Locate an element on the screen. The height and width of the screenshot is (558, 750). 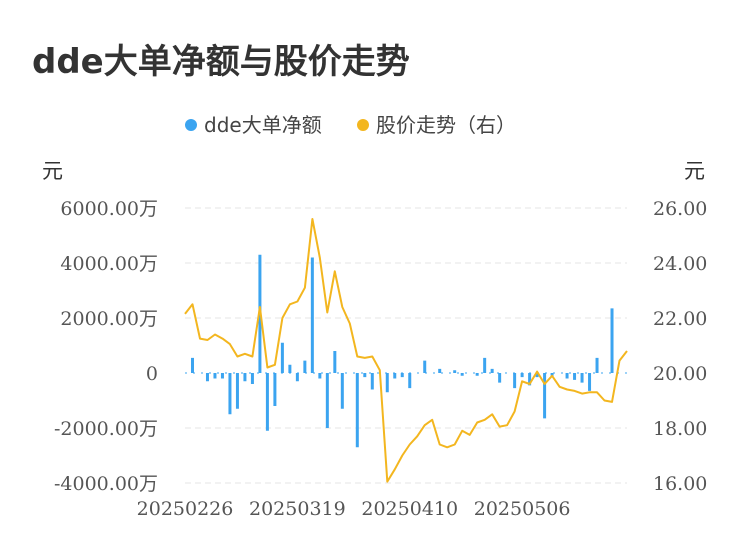
x-axis-ticks: 20250226 20250319 20250410 20250506 is located at coordinates (354, 509).